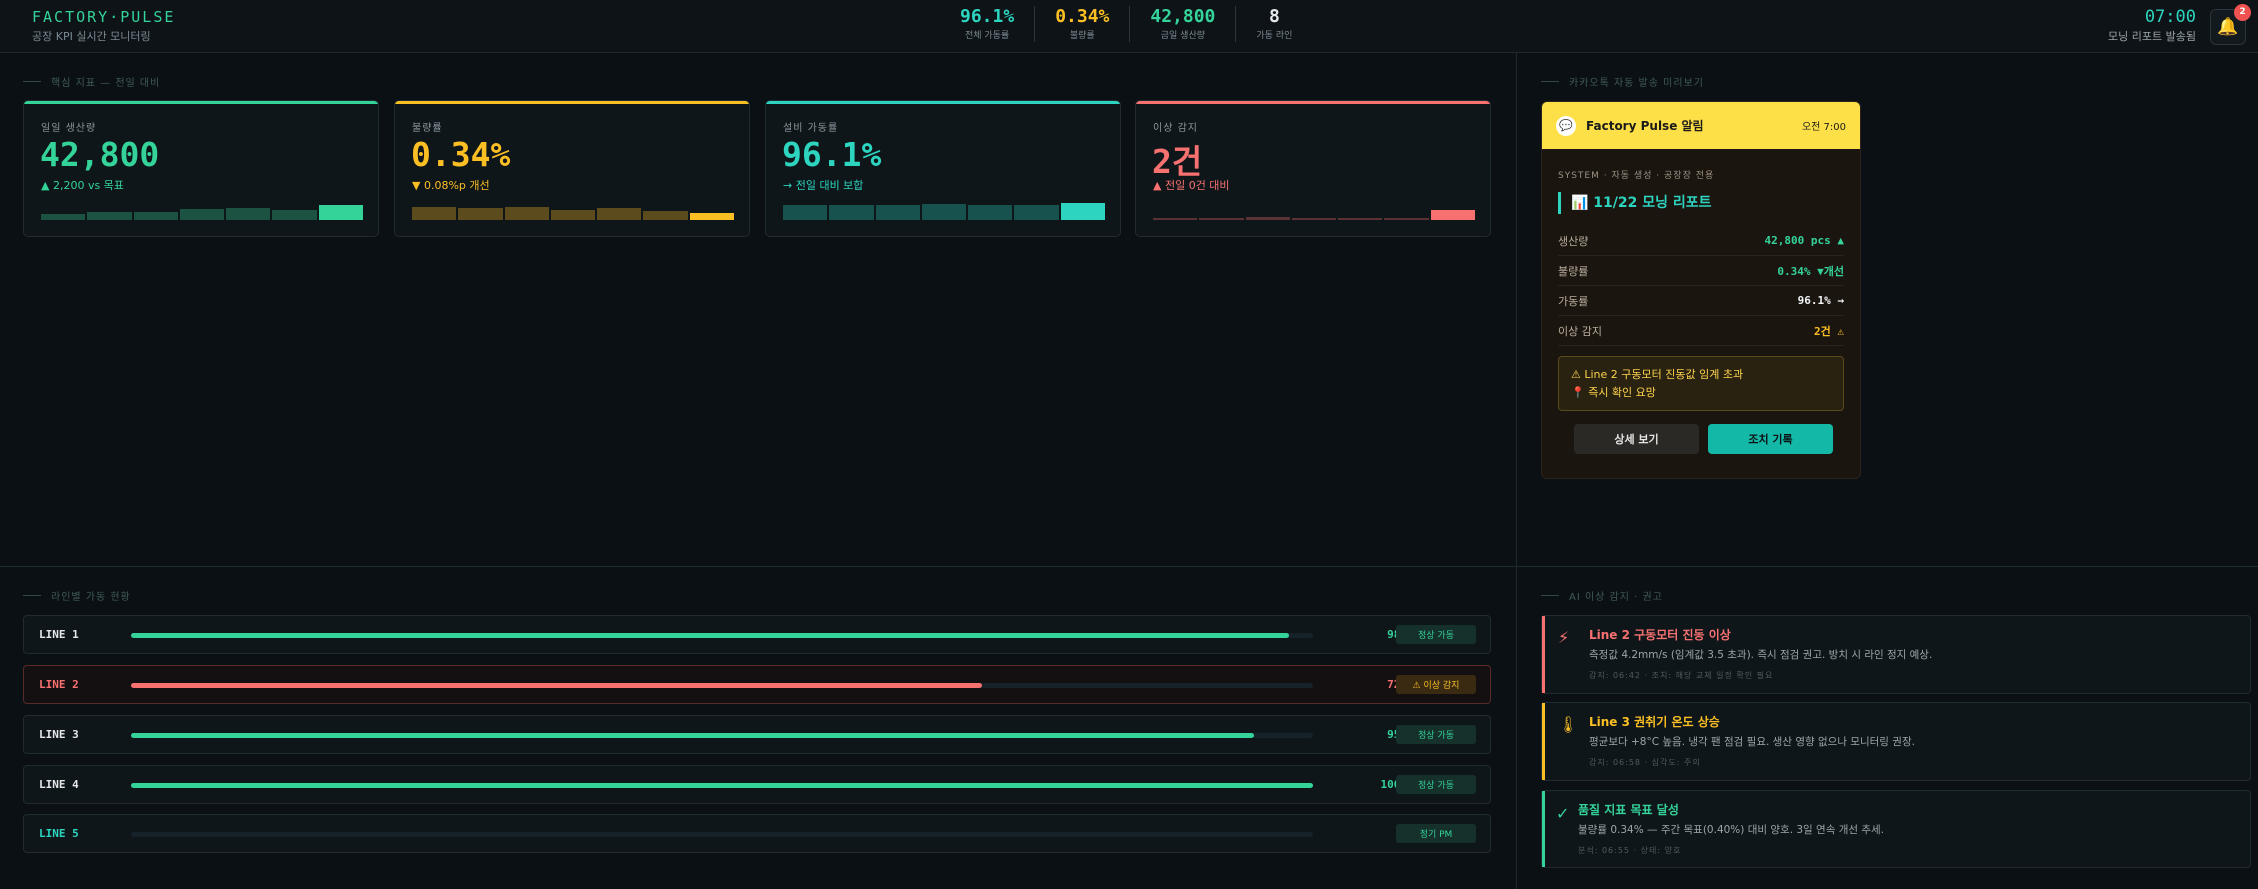 This screenshot has height=889, width=2258. What do you see at coordinates (1183, 16) in the screenshot?
I see `kpi-value: 42,800` at bounding box center [1183, 16].